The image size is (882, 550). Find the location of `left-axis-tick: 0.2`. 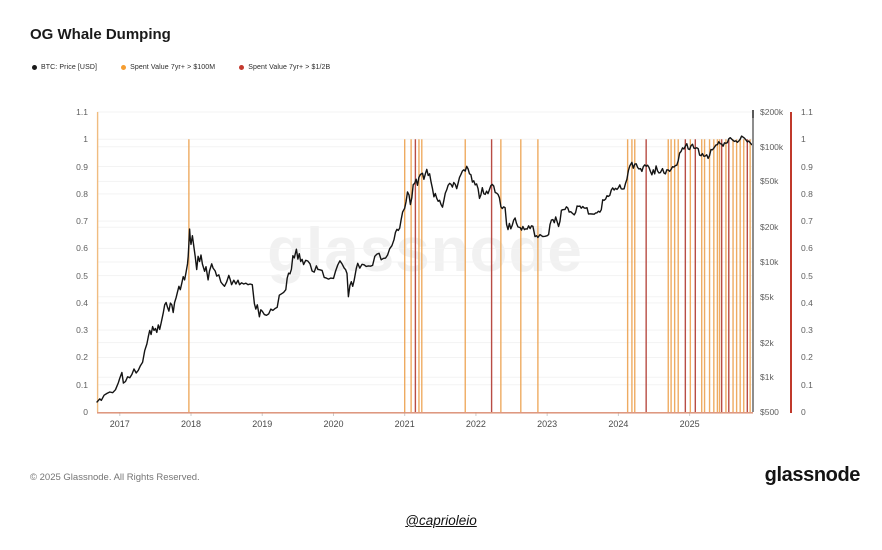

left-axis-tick: 0.2 is located at coordinates (82, 357).